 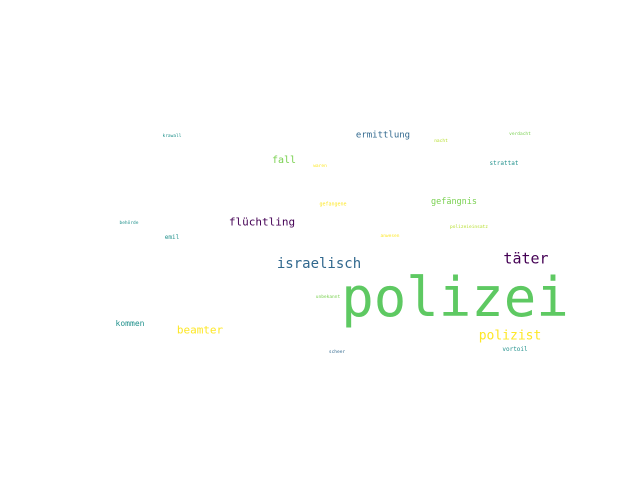 What do you see at coordinates (455, 297) in the screenshot?
I see `word-polizei: polizei` at bounding box center [455, 297].